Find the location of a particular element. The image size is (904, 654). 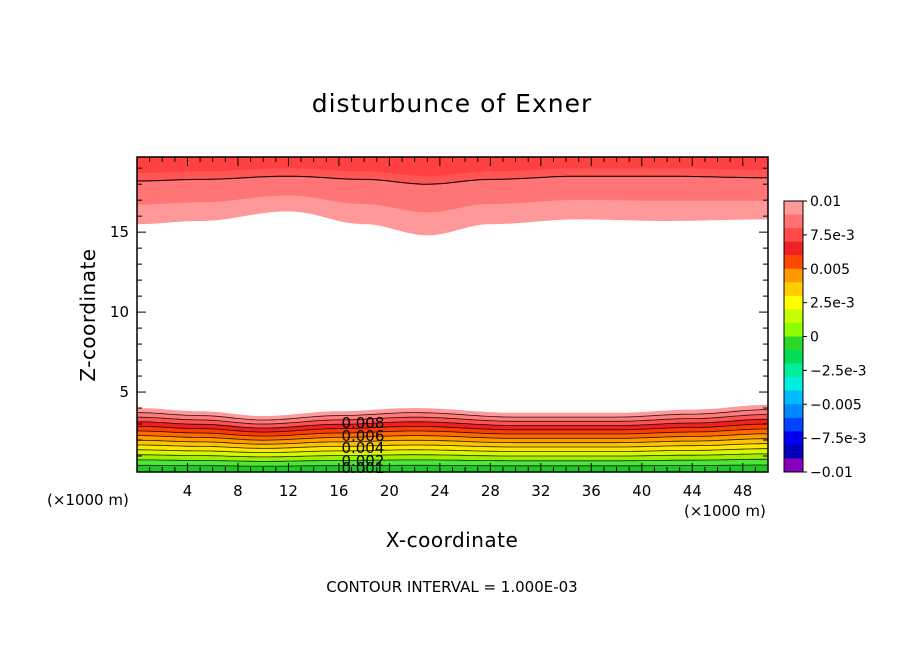

y-axis-label: Z-coordinate is located at coordinates (88, 314).